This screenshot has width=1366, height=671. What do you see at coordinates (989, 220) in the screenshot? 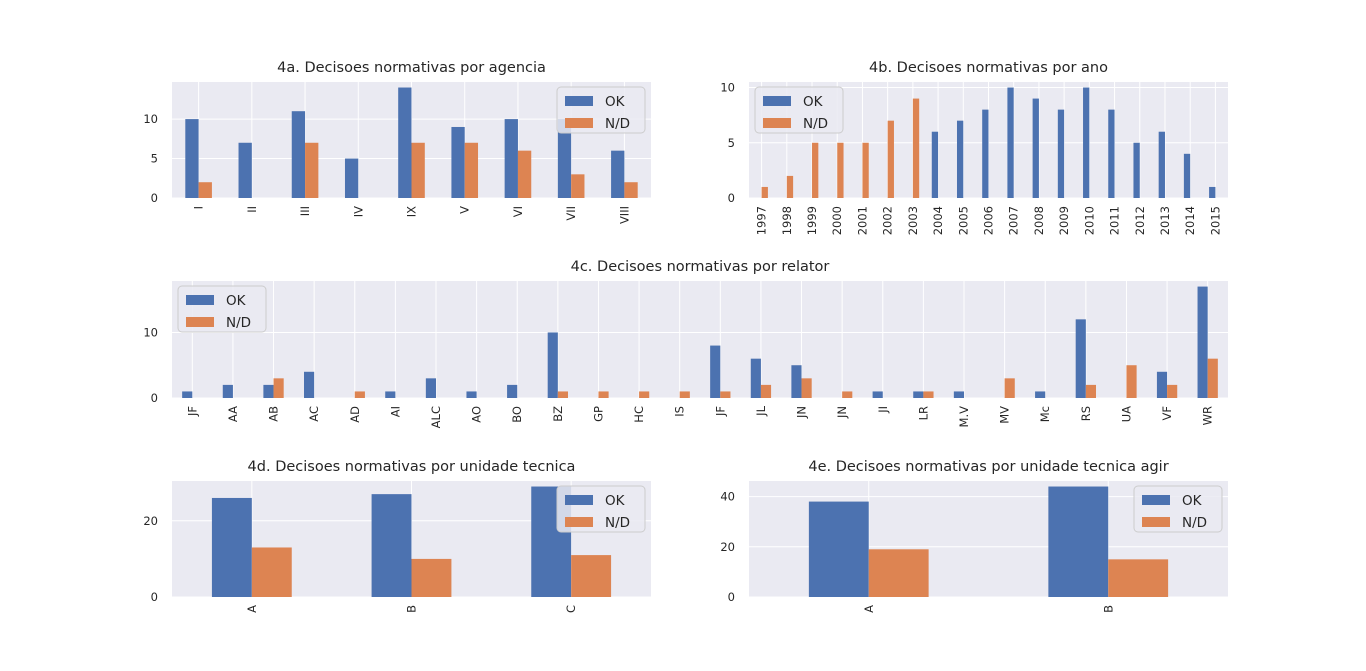
I see `x-tick-label: 2006` at bounding box center [989, 220].